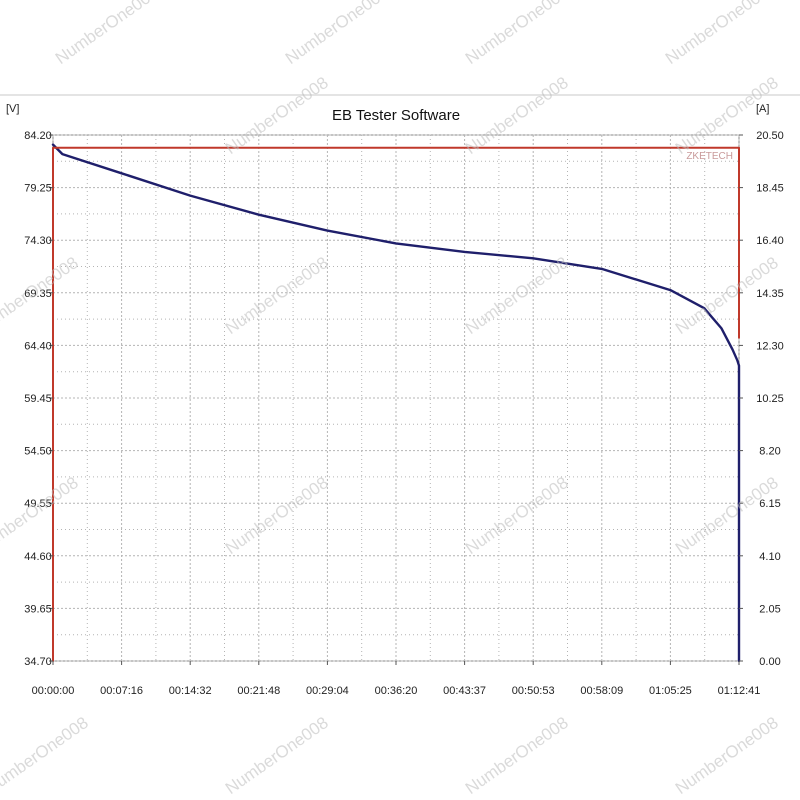 This screenshot has width=800, height=800. Describe the element at coordinates (464, 691) in the screenshot. I see `x-axis-tick-label: 00:43:37` at that location.